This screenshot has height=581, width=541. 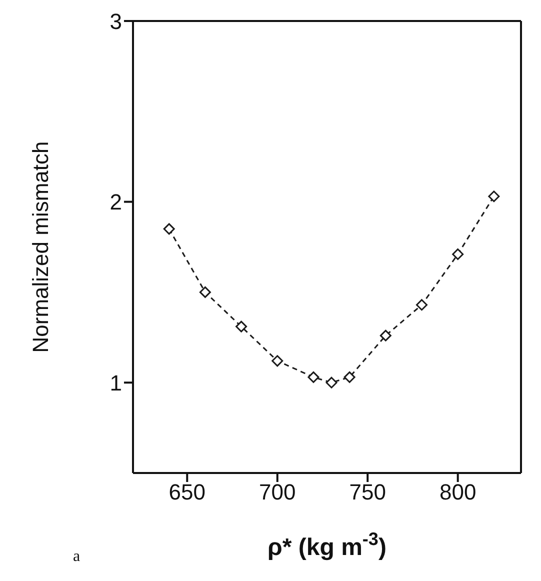 What do you see at coordinates (457, 492) in the screenshot?
I see `x-tick-label: 800` at bounding box center [457, 492].